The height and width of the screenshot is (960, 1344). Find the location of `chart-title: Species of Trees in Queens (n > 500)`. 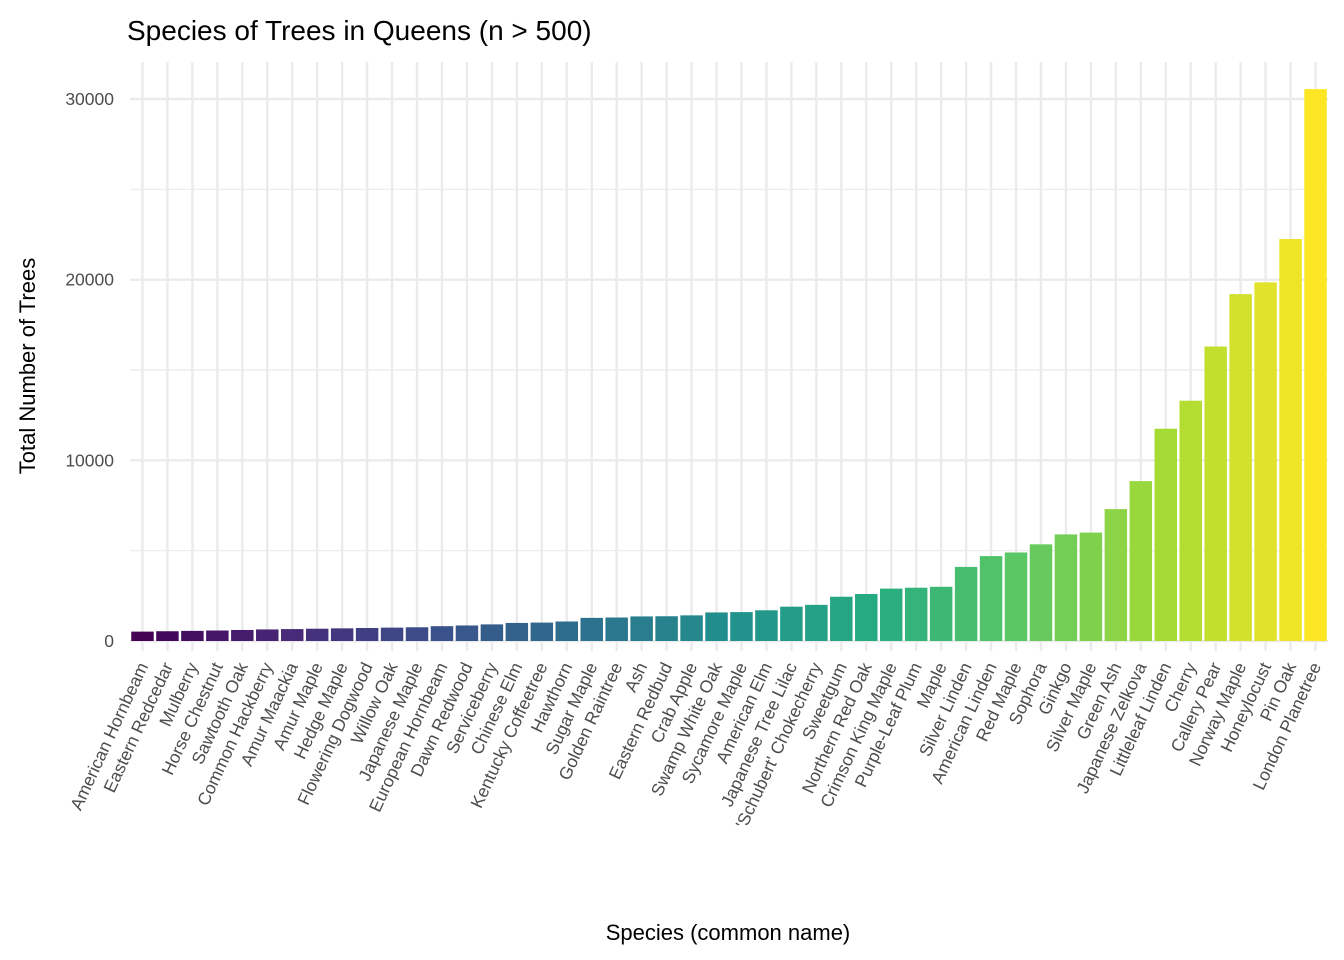

chart-title: Species of Trees in Queens (n > 500) is located at coordinates (359, 30).